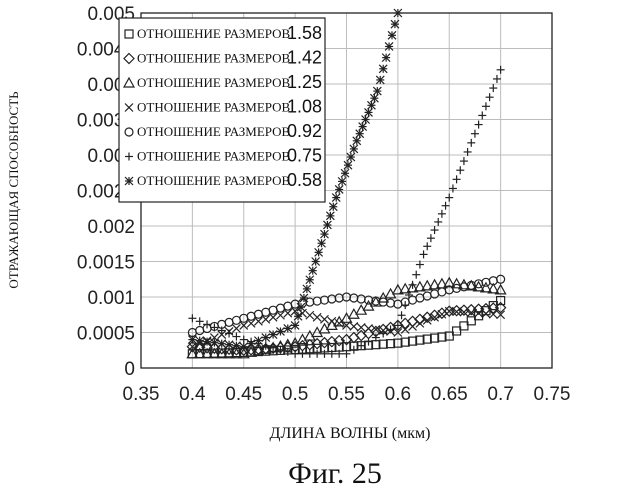 Image resolution: width=636 pixels, height=500 pixels. I want to click on y-tick-label: 0, so click(129, 369).